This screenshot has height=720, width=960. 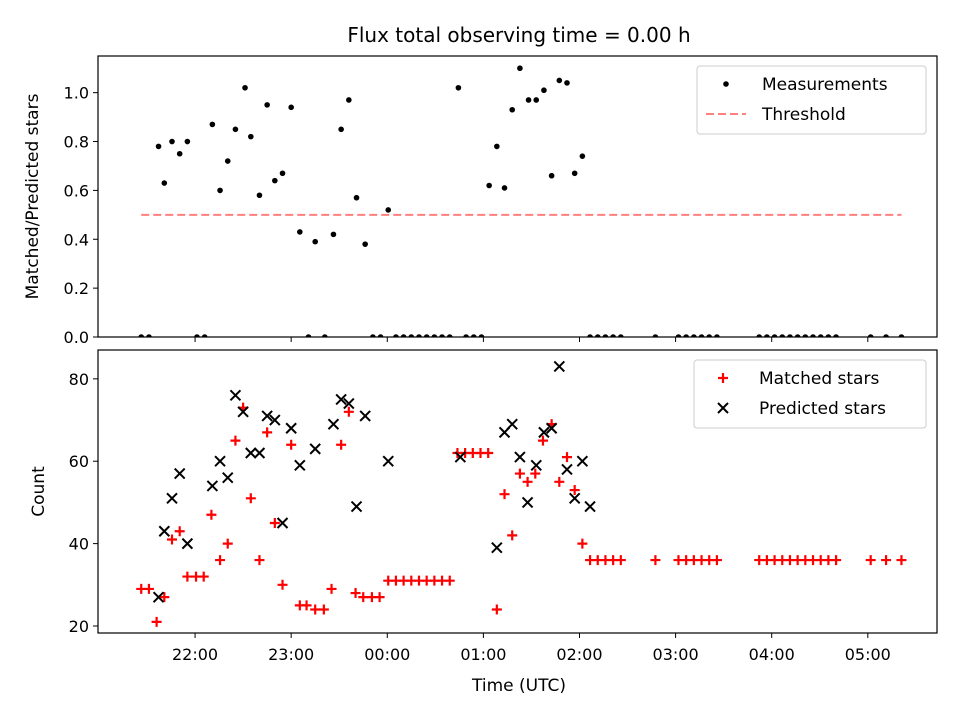 What do you see at coordinates (811, 100) in the screenshot?
I see `legend: Measurements Threshold` at bounding box center [811, 100].